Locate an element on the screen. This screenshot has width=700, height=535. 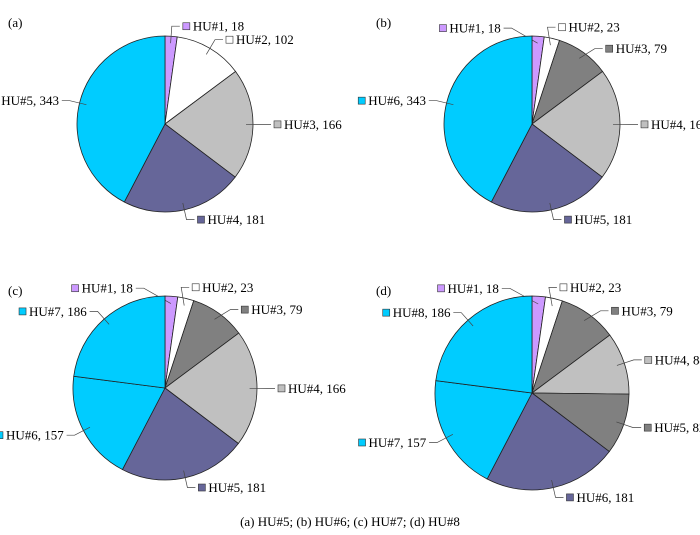
data-label-text: HU#3, 166 is located at coordinates (313, 124).